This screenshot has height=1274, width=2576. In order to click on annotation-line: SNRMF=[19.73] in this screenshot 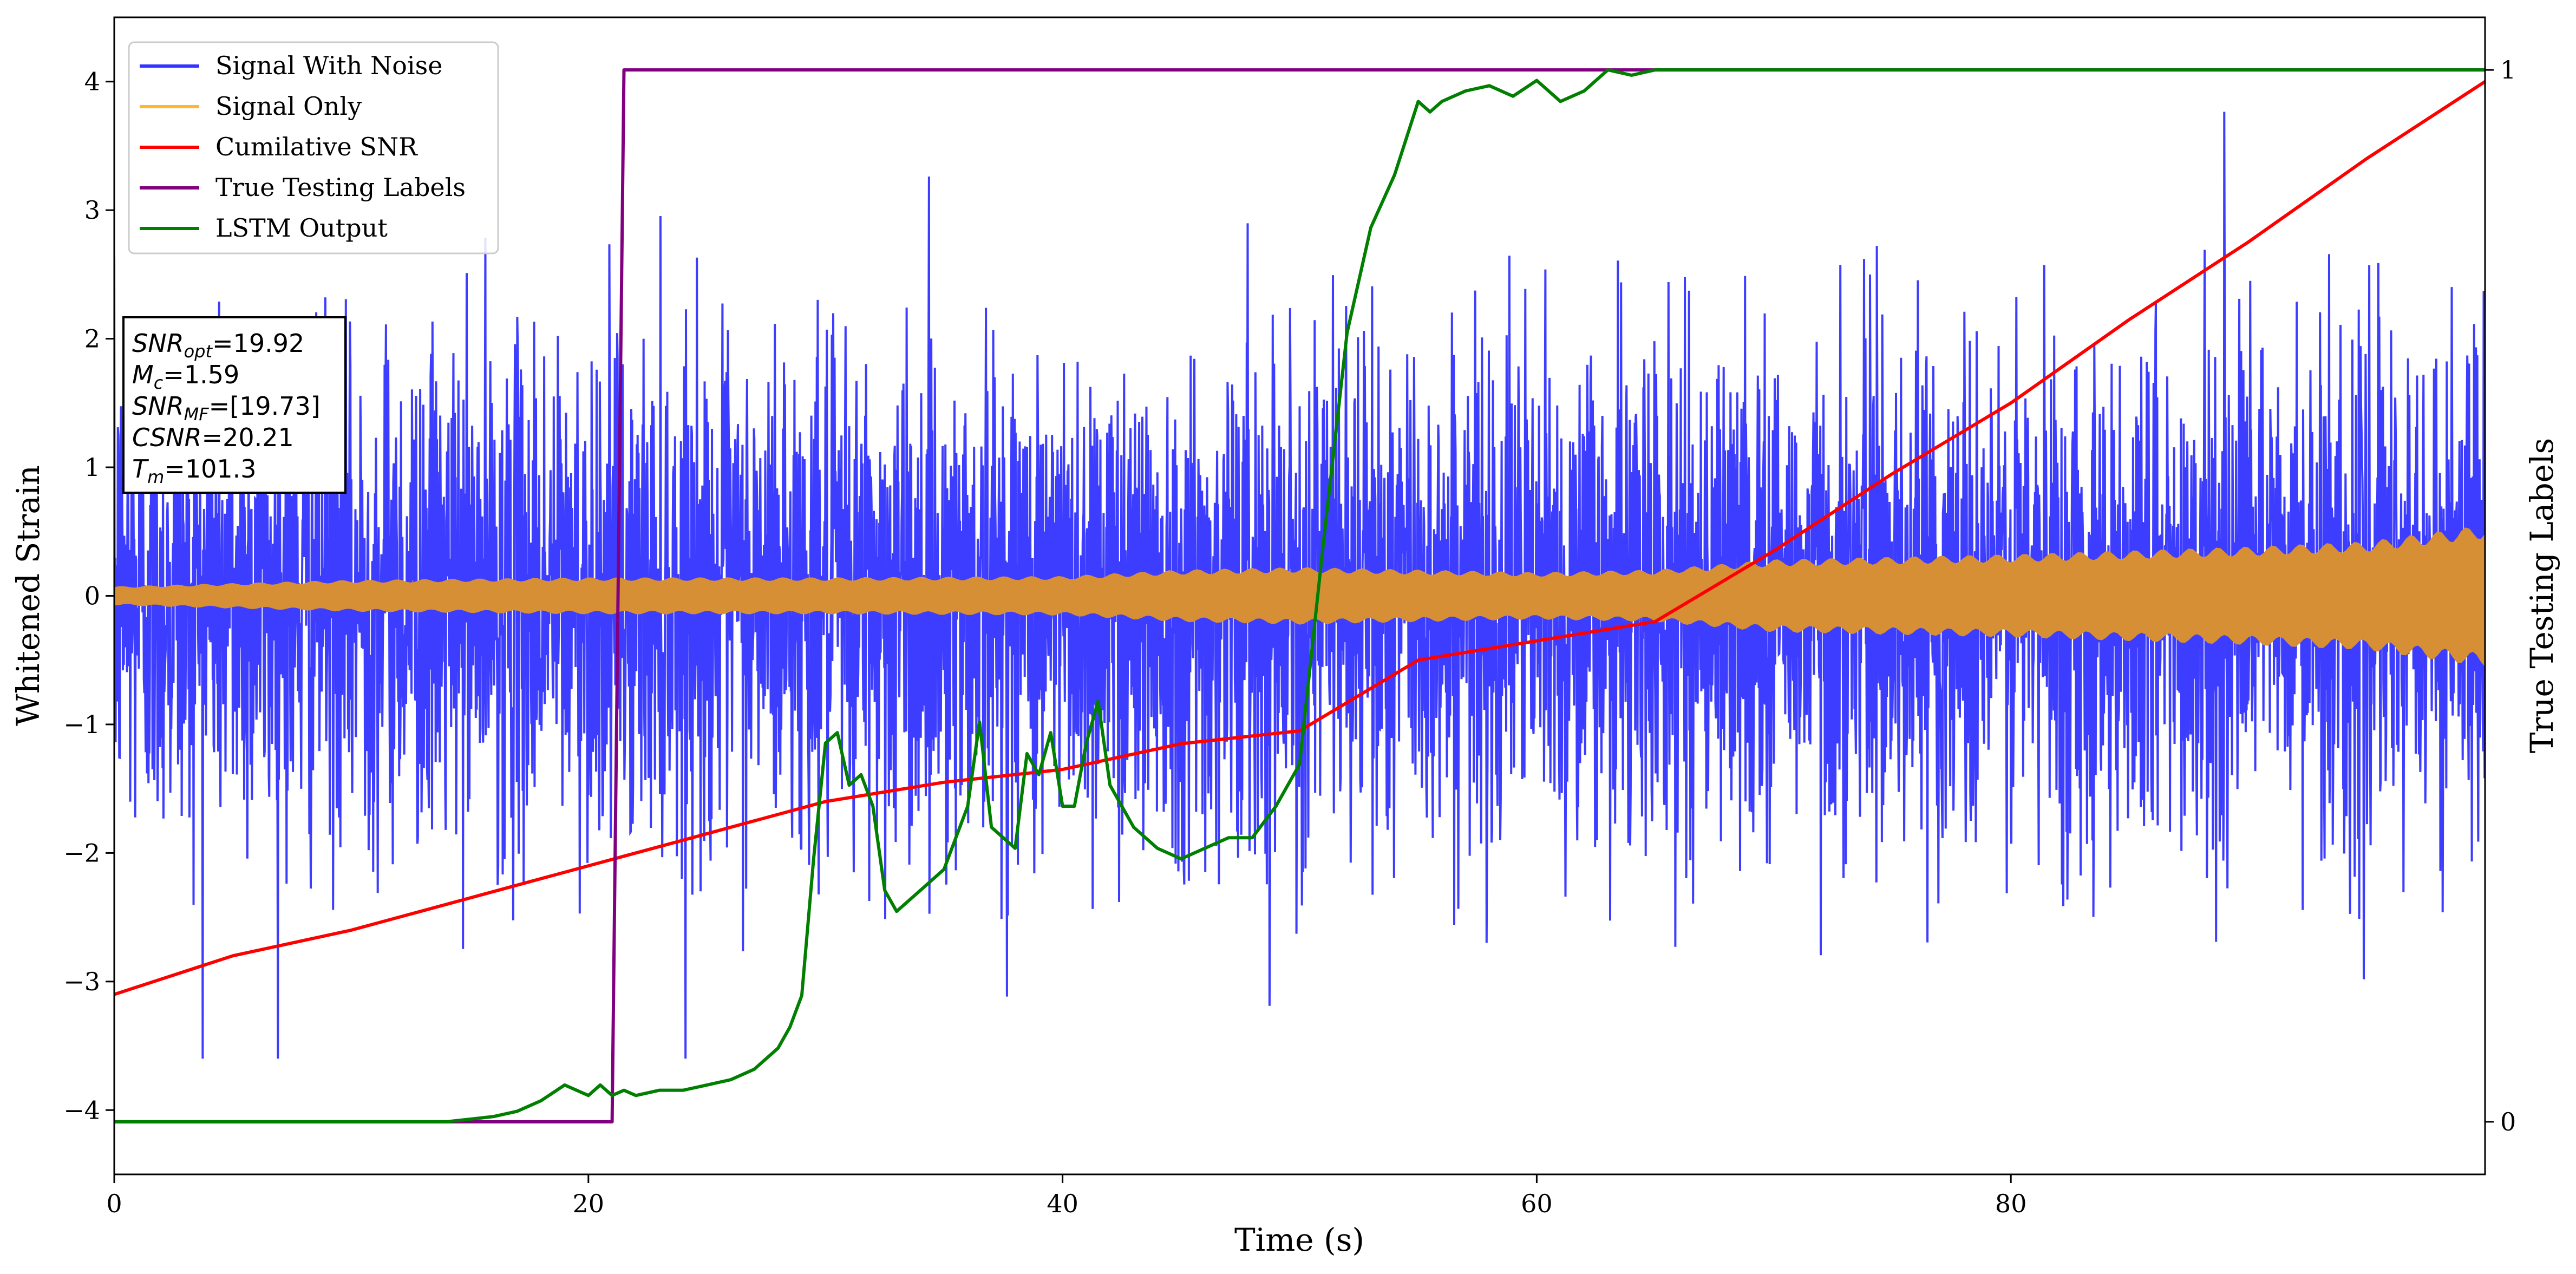, I will do `click(227, 407)`.